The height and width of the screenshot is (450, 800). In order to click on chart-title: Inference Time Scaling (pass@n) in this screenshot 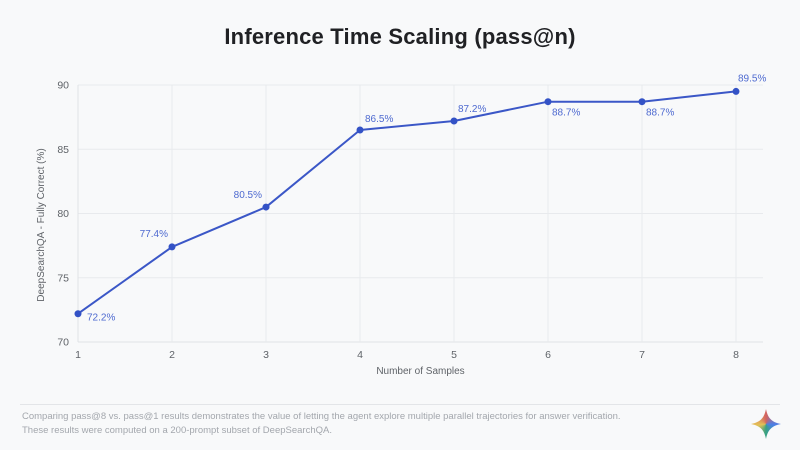, I will do `click(400, 36)`.